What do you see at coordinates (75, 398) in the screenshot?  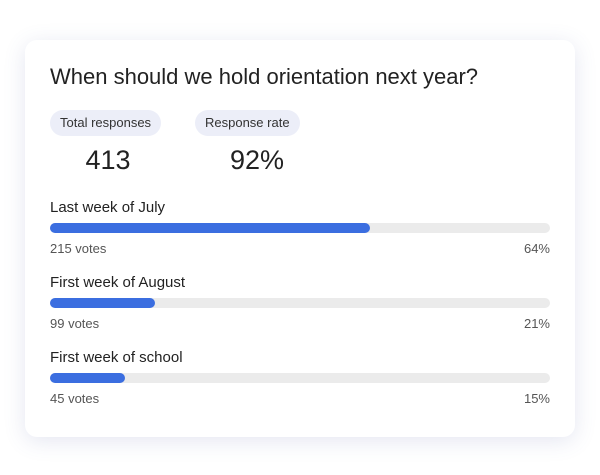 I see `vote-count: 45 votes` at bounding box center [75, 398].